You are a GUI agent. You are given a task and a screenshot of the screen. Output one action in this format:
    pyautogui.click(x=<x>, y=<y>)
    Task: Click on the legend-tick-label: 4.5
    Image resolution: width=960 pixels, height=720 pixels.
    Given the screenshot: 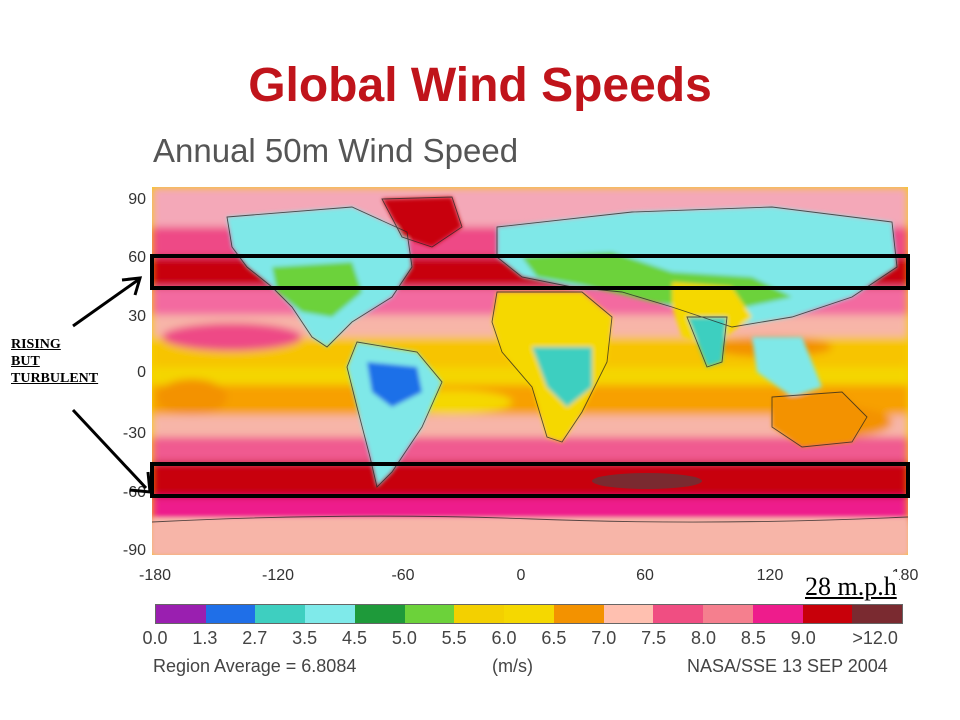 What is the action you would take?
    pyautogui.click(x=354, y=638)
    